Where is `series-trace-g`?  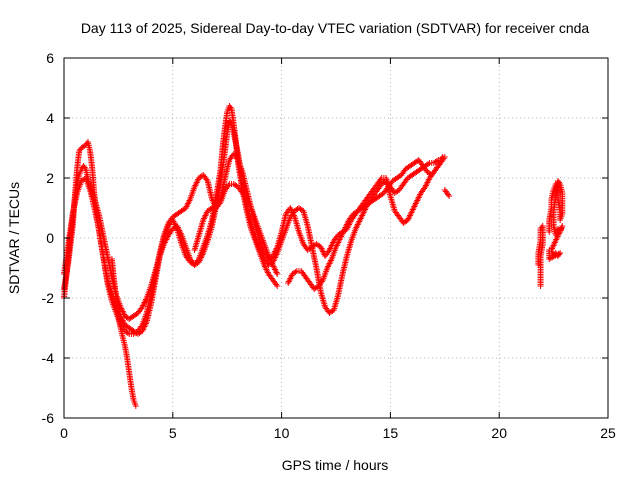 series-trace-g is located at coordinates (447, 193).